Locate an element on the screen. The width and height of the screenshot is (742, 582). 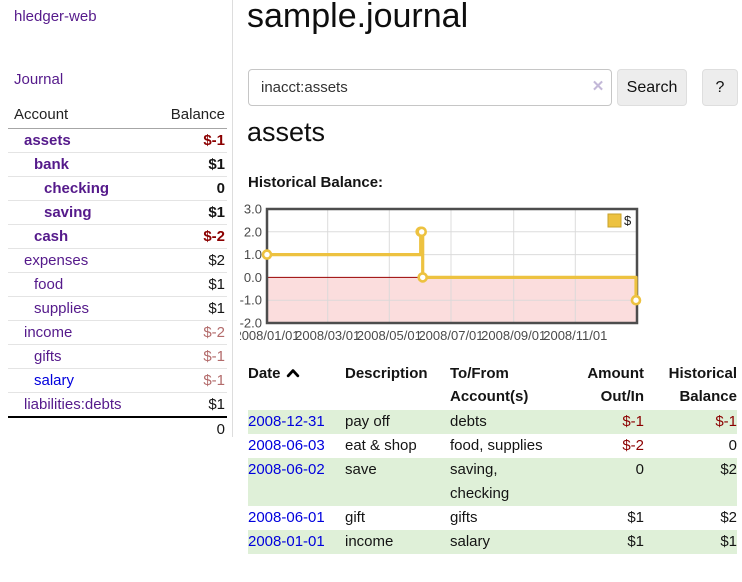
legend-swatch is located at coordinates (614, 220).